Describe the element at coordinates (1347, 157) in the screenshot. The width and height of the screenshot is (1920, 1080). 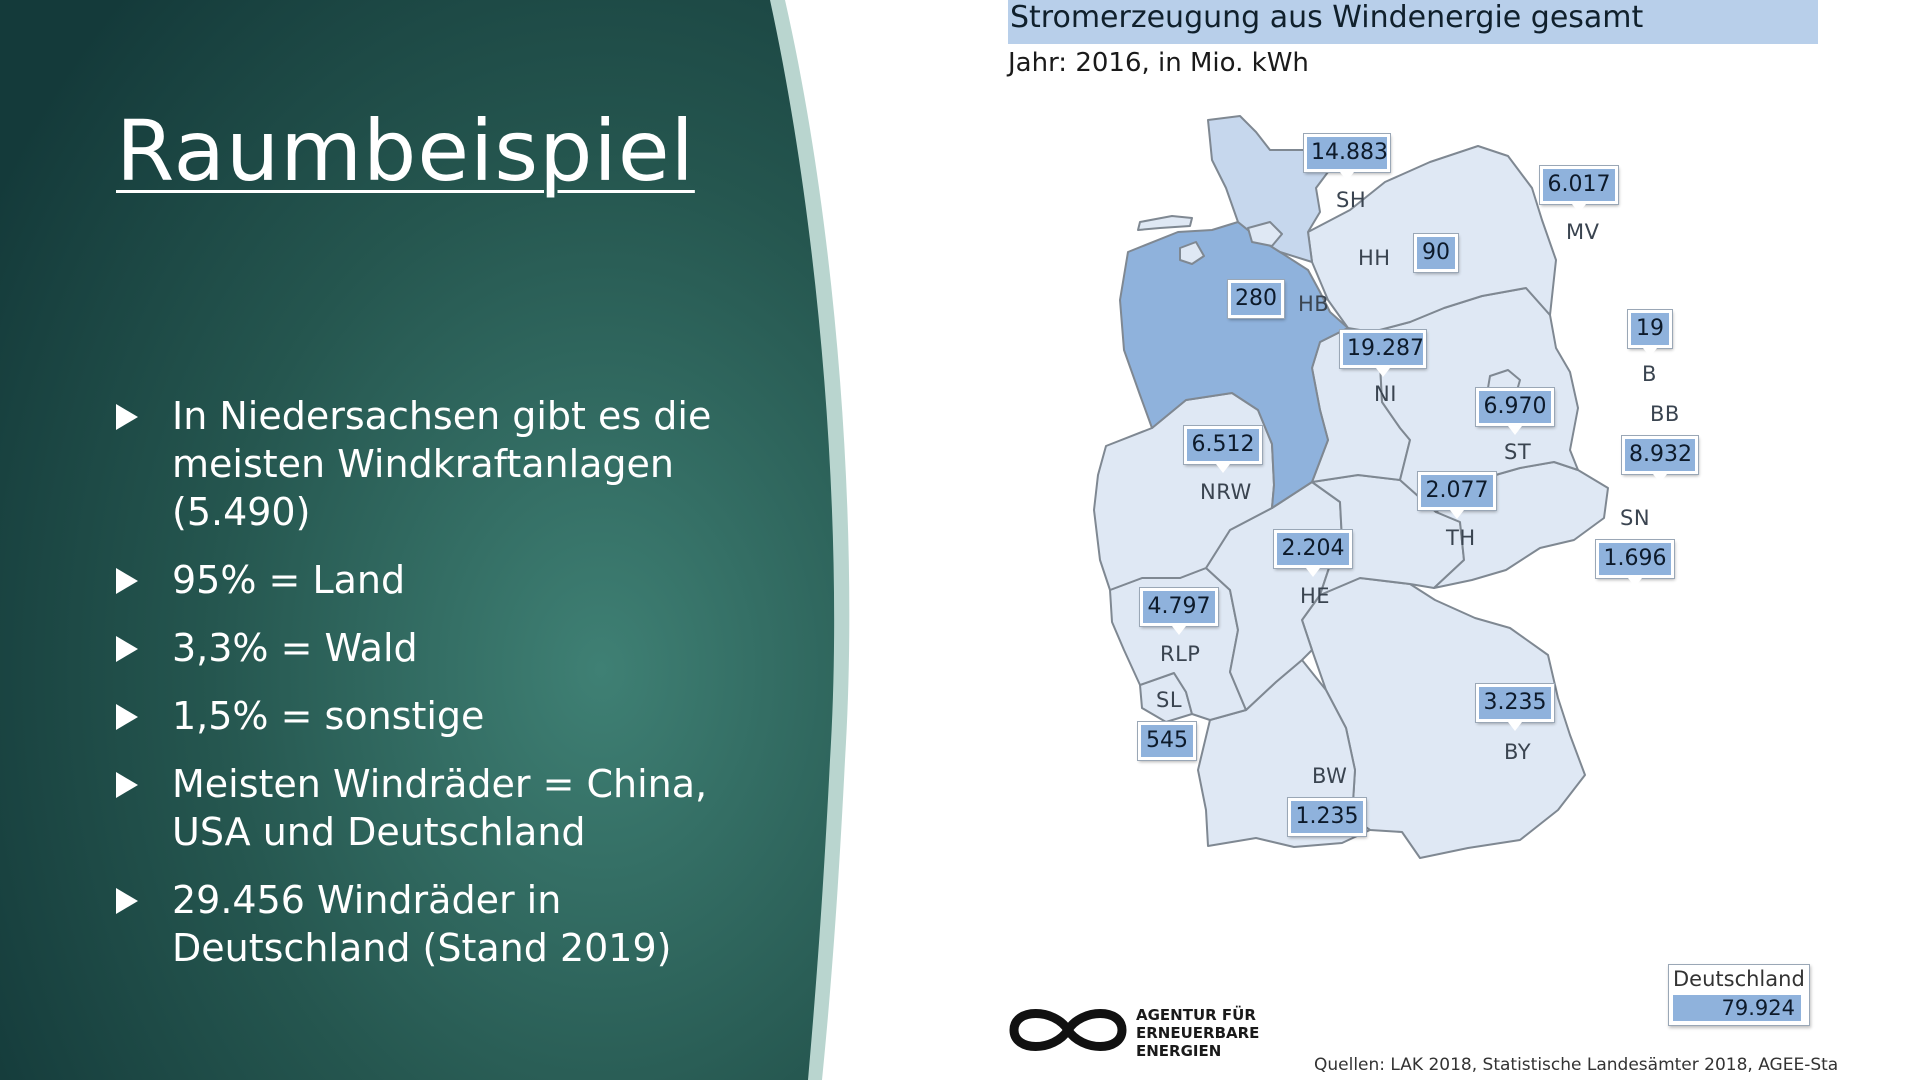
I see `value-label-SH: 14.883` at that location.